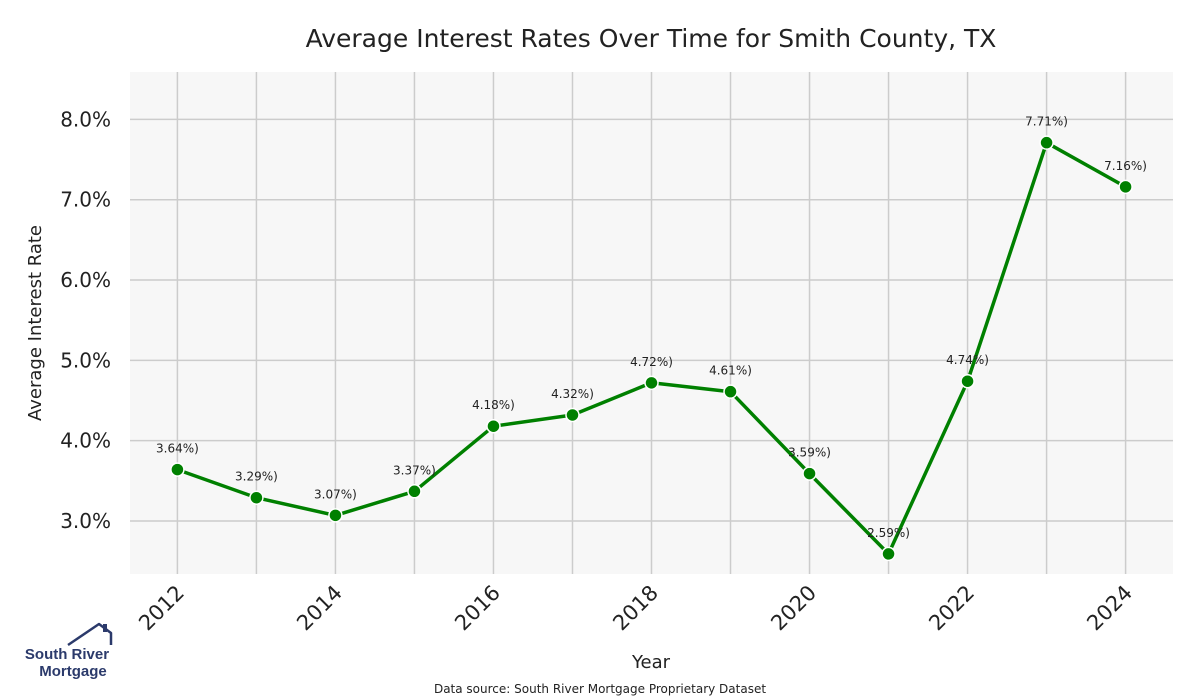 The image size is (1200, 700). Describe the element at coordinates (85, 320) in the screenshot. I see `y-axis-ticks: 3.0% 4.0% 5.0% 6.0% 7.0% 8.0%` at that location.